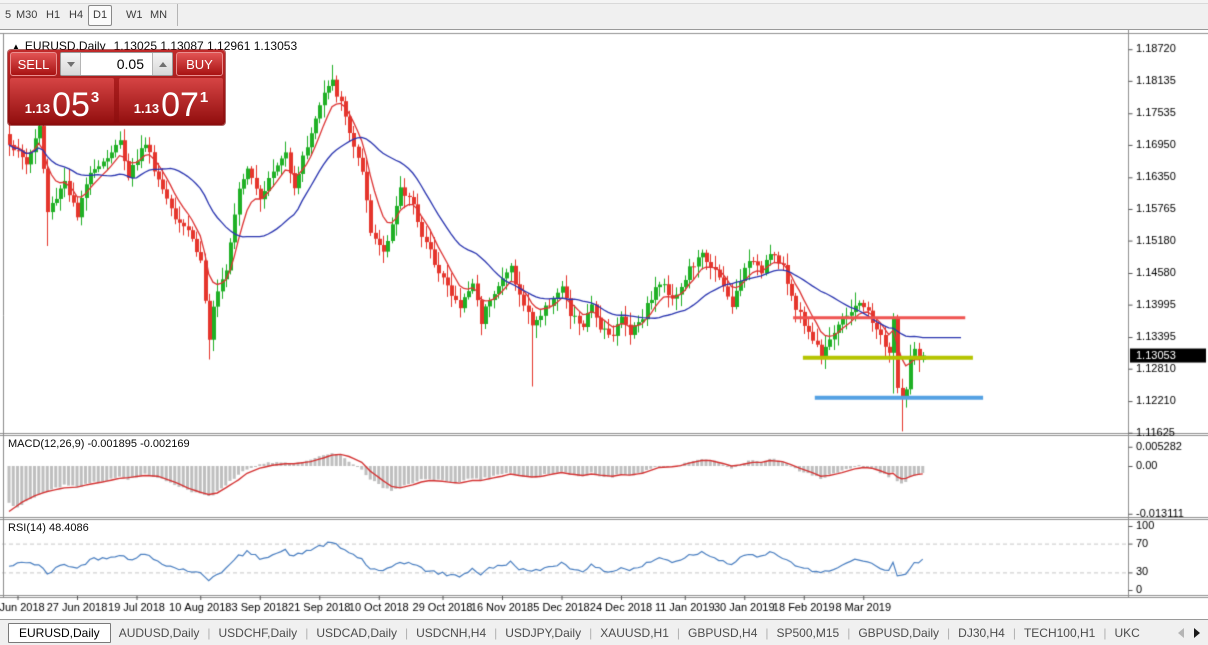 The width and height of the screenshot is (1208, 645). I want to click on timeframe-m30-button: M30, so click(27, 15).